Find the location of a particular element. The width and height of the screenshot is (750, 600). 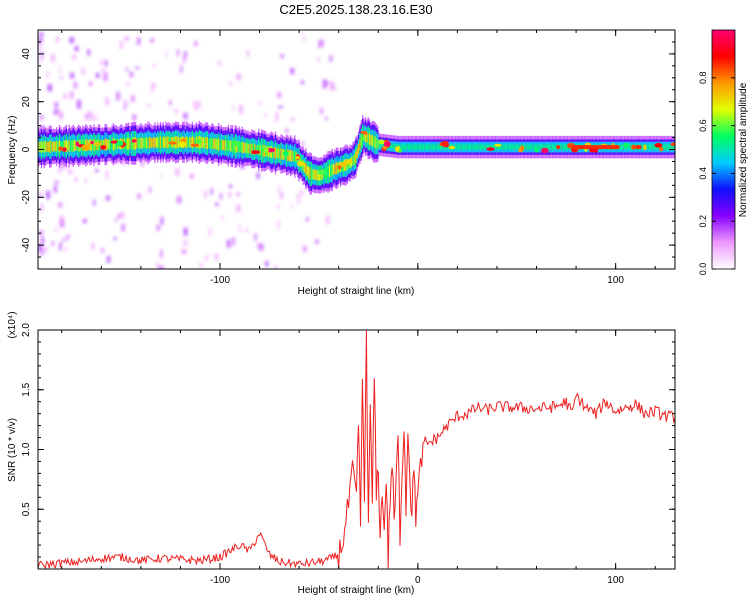

strong-band is located at coordinates (596, 147).